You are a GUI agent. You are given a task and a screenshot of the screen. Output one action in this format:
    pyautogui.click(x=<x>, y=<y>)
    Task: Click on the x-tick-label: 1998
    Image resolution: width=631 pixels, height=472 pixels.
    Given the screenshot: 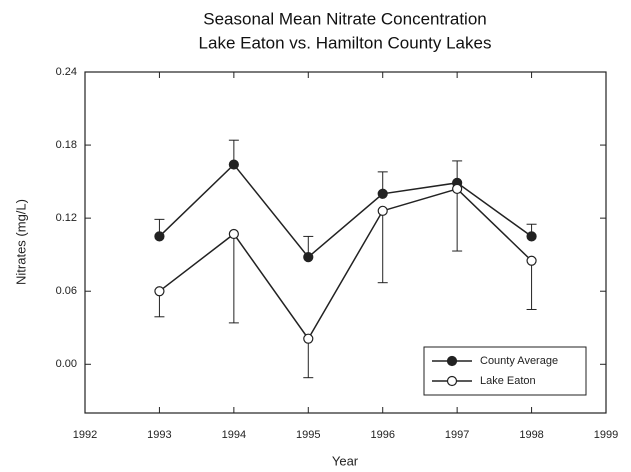 What is the action you would take?
    pyautogui.click(x=531, y=435)
    